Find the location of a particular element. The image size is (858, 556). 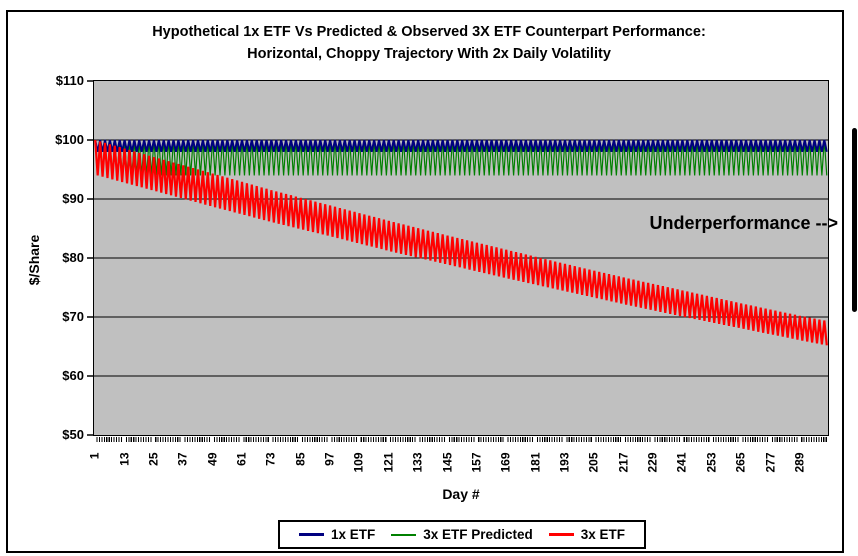

x-tick-label: 229 is located at coordinates (652, 462).